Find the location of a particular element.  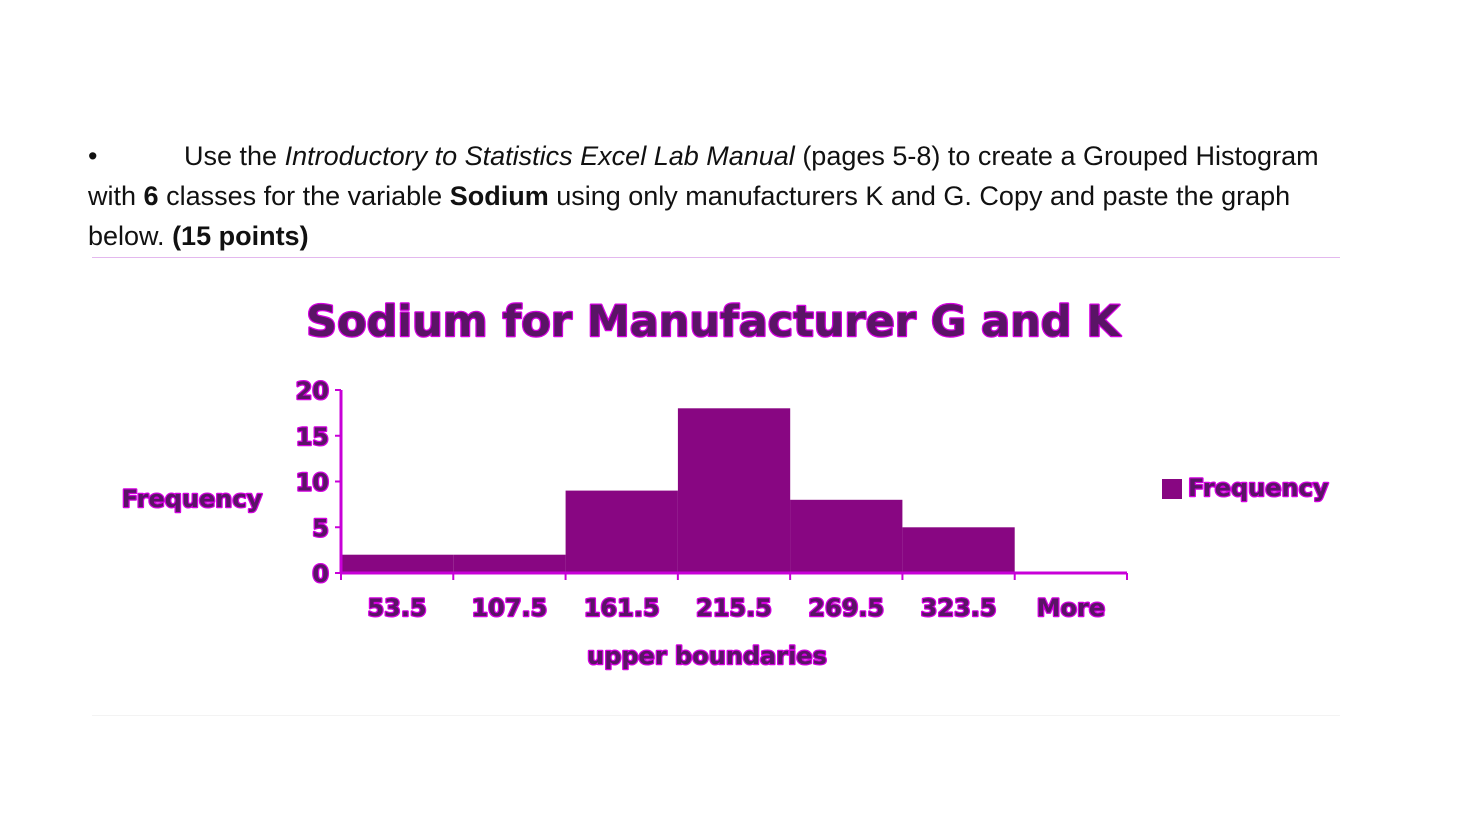

legend-swatch is located at coordinates (1172, 489).